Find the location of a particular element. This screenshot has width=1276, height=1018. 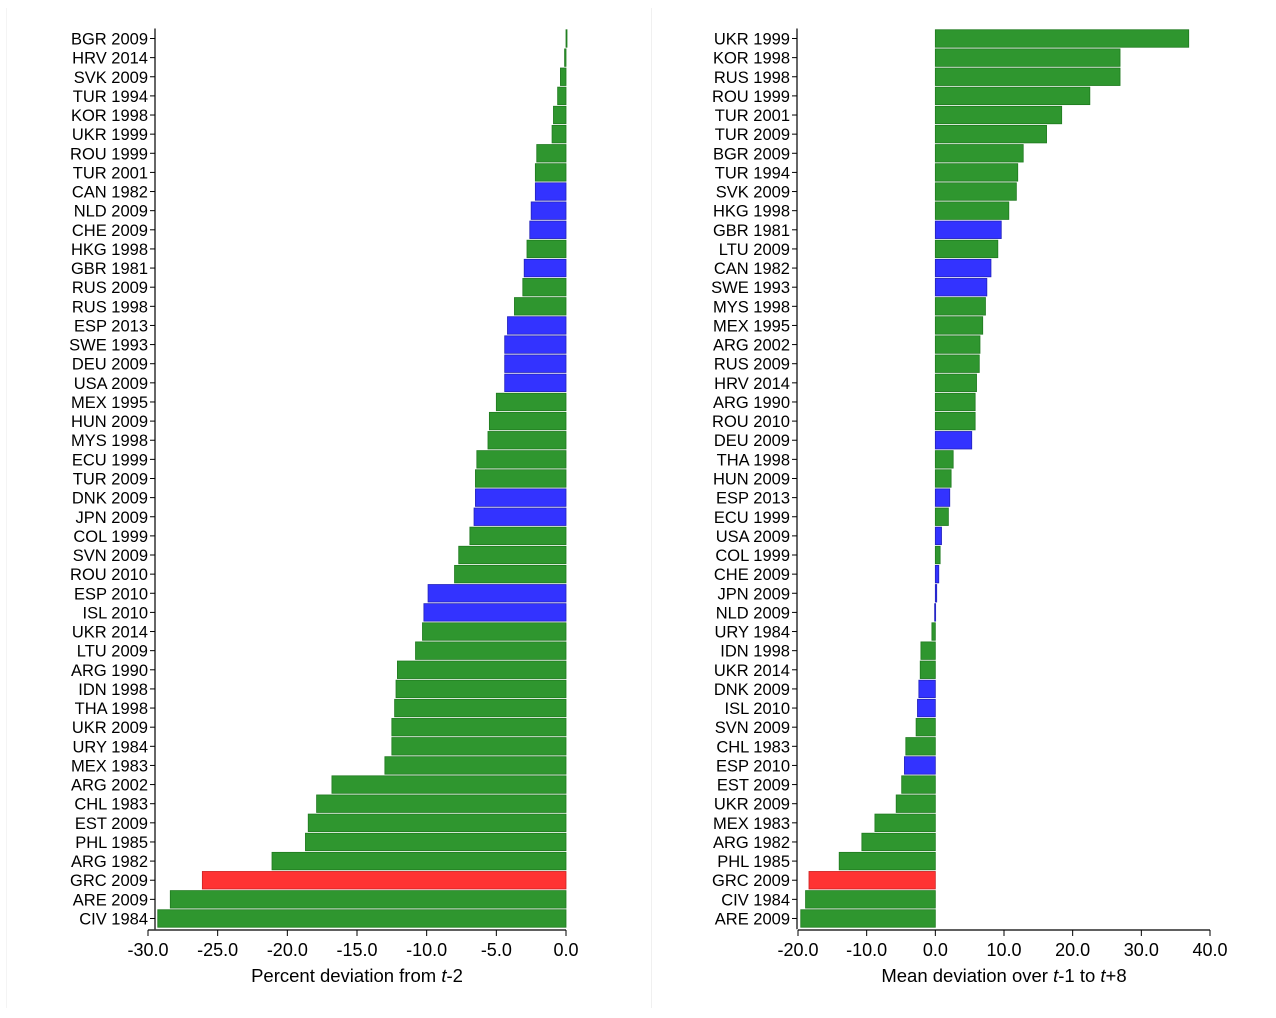

left-category-label: TUR 2009 is located at coordinates (110, 479).